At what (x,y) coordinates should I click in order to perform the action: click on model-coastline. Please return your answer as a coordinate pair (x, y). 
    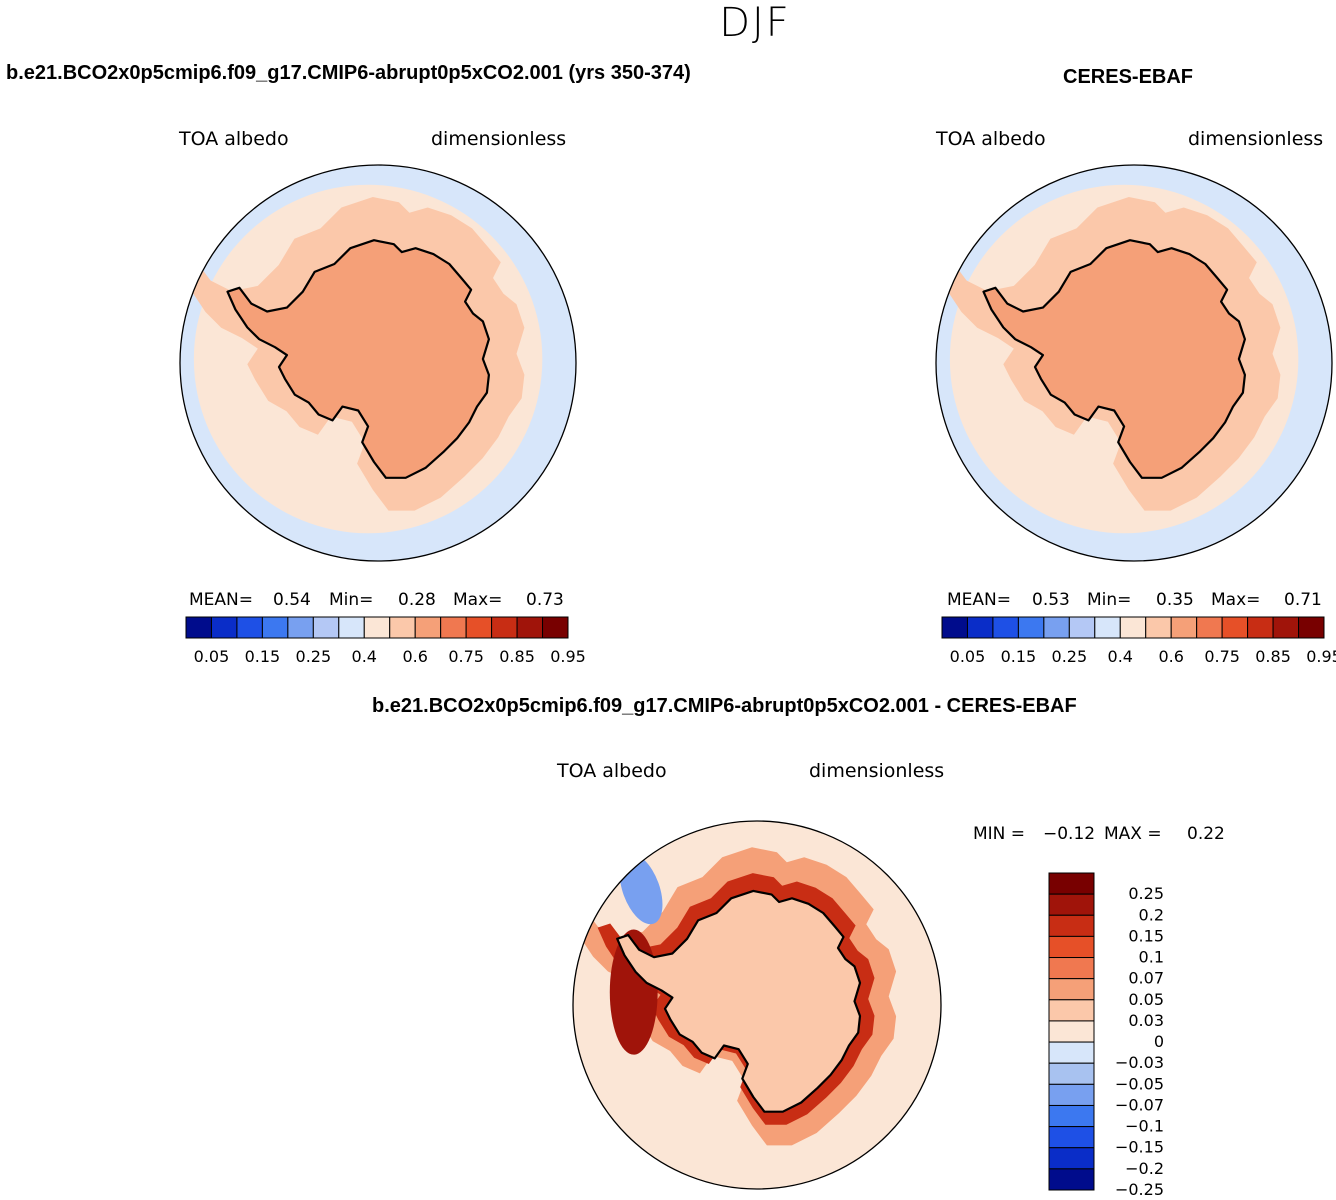
    Looking at the image, I should click on (358, 359).